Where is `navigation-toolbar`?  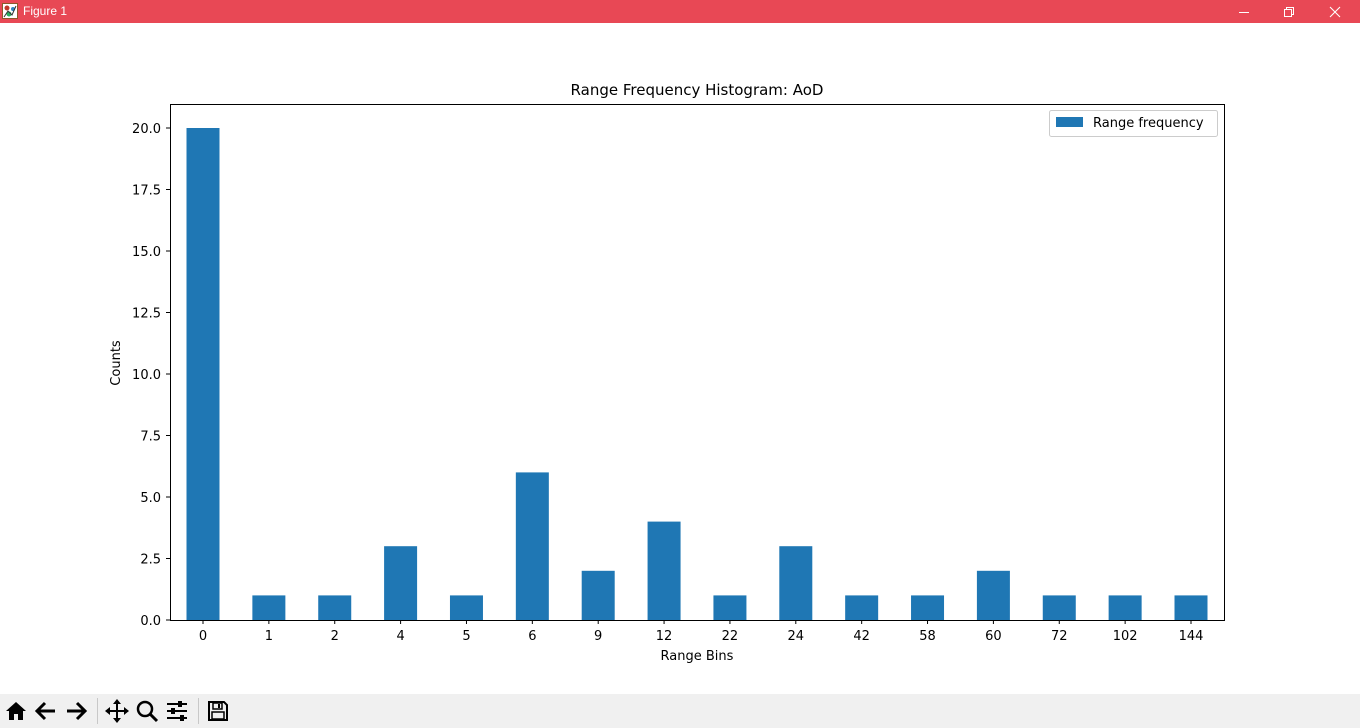 navigation-toolbar is located at coordinates (680, 711).